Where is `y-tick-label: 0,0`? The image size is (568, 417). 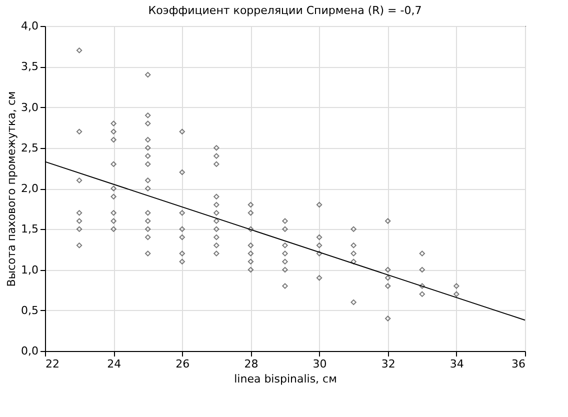 y-tick-label: 0,0 is located at coordinates (29, 351).